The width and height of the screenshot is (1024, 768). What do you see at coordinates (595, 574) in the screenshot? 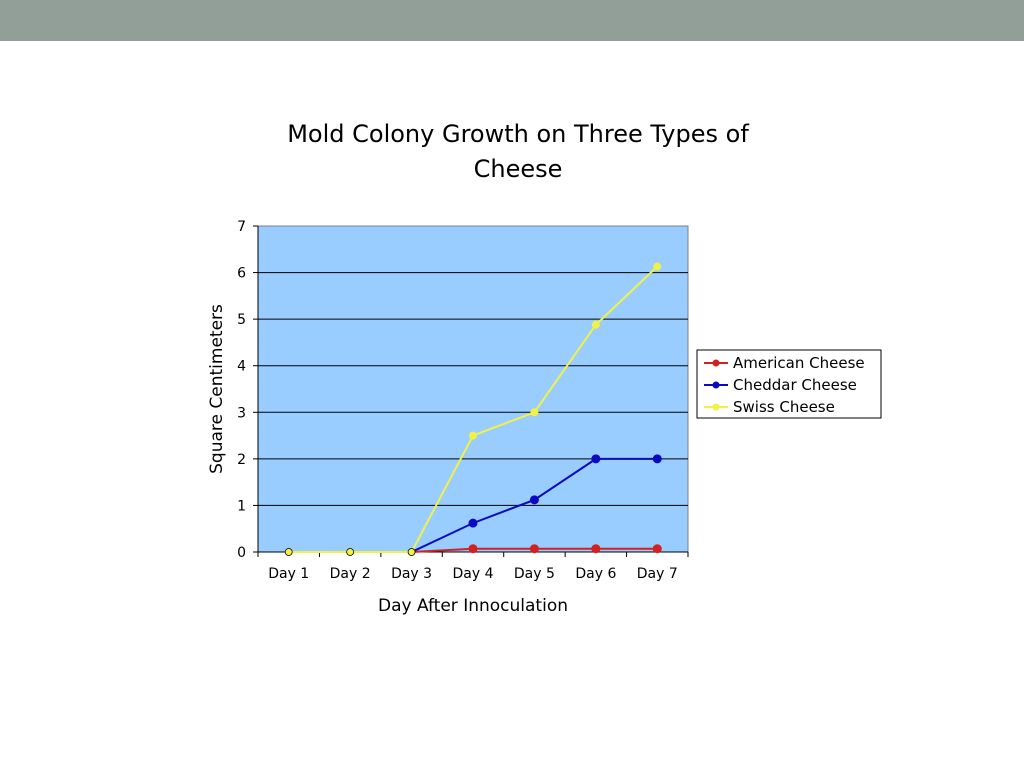
I see `x-tick-label: Day 6` at bounding box center [595, 574].